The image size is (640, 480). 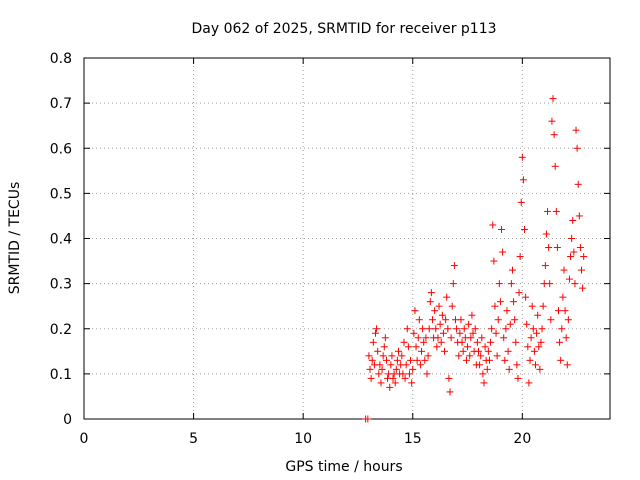 What do you see at coordinates (61, 149) in the screenshot?
I see `y-tick-label: 0.6` at bounding box center [61, 149].